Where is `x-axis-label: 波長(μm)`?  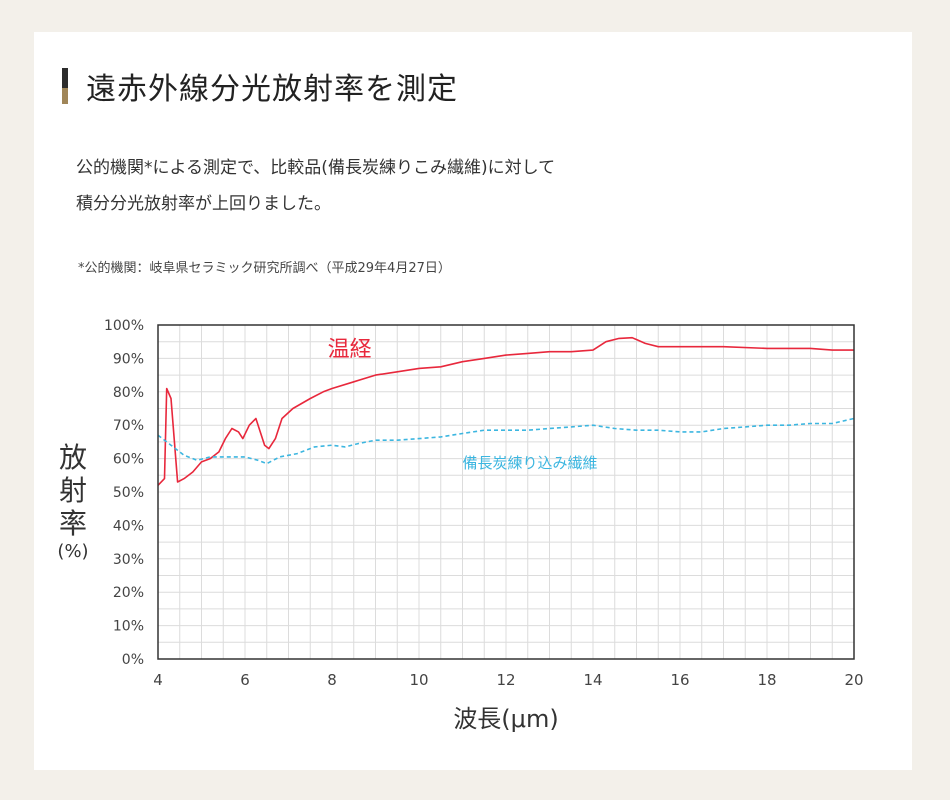 x-axis-label: 波長(μm) is located at coordinates (505, 719).